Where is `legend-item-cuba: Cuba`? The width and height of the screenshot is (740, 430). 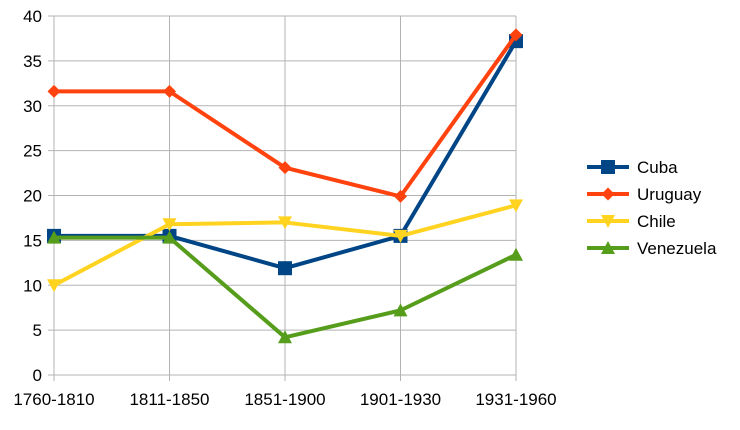 legend-item-cuba: Cuba is located at coordinates (632, 167).